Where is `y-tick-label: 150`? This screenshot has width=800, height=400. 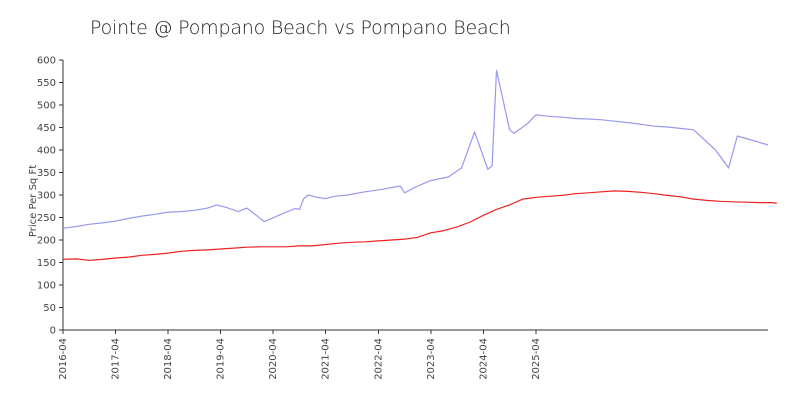 y-tick-label: 150 is located at coordinates (46, 263).